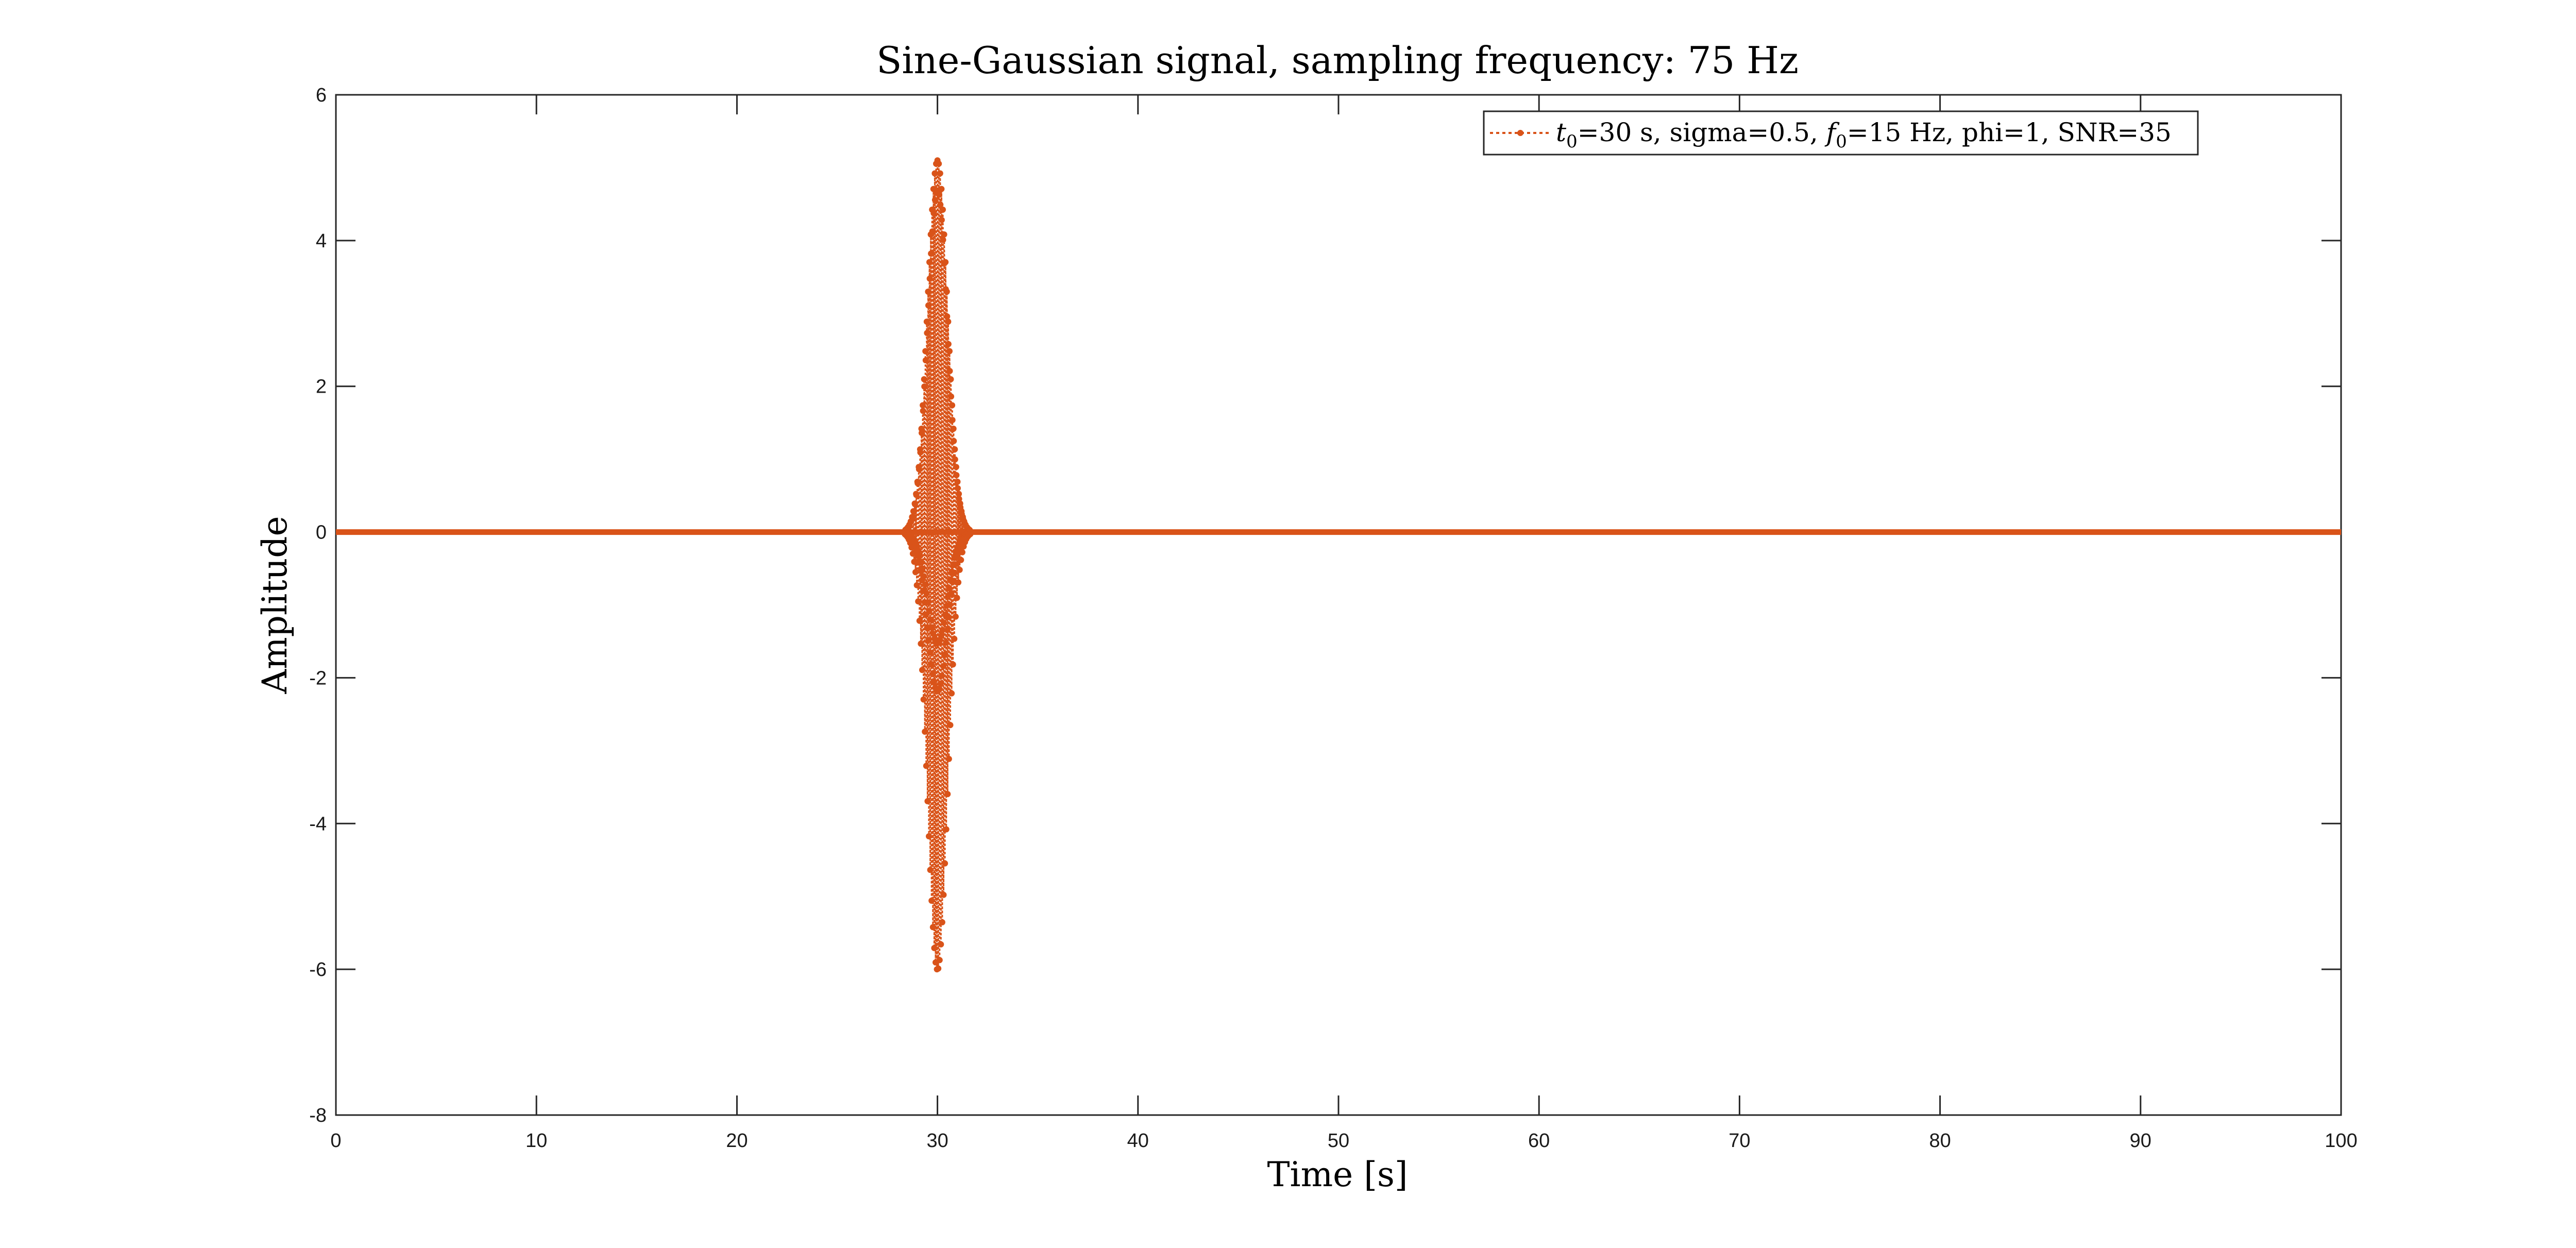 This screenshot has height=1248, width=2576. Describe the element at coordinates (275, 605) in the screenshot. I see `y-axis-label: Amplitude` at that location.